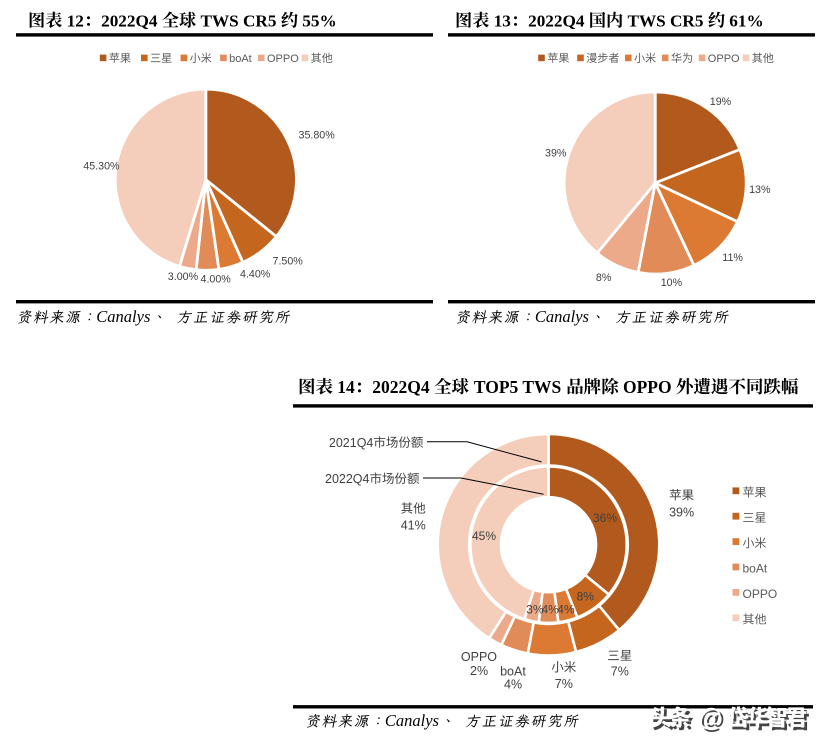 The image size is (819, 744). Describe the element at coordinates (413, 526) in the screenshot. I see `svg-text: 41%` at that location.